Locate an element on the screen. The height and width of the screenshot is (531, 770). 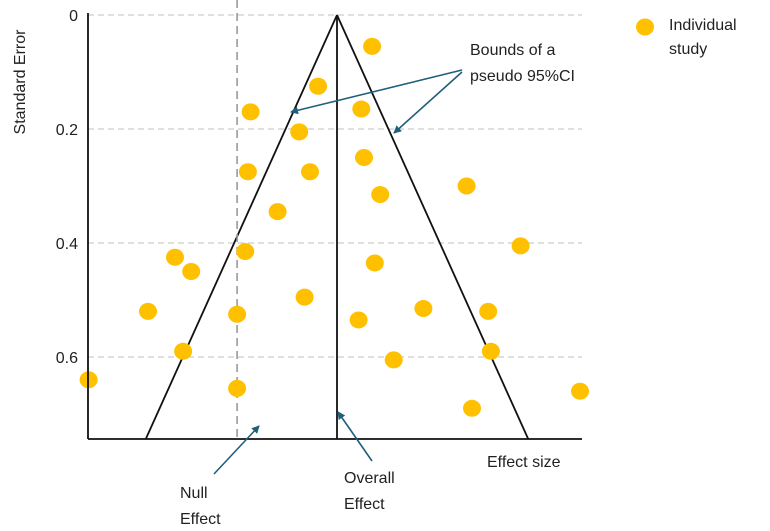
annotation-bounds-text: Bounds of a pseudo 95%CI is located at coordinates (522, 63).